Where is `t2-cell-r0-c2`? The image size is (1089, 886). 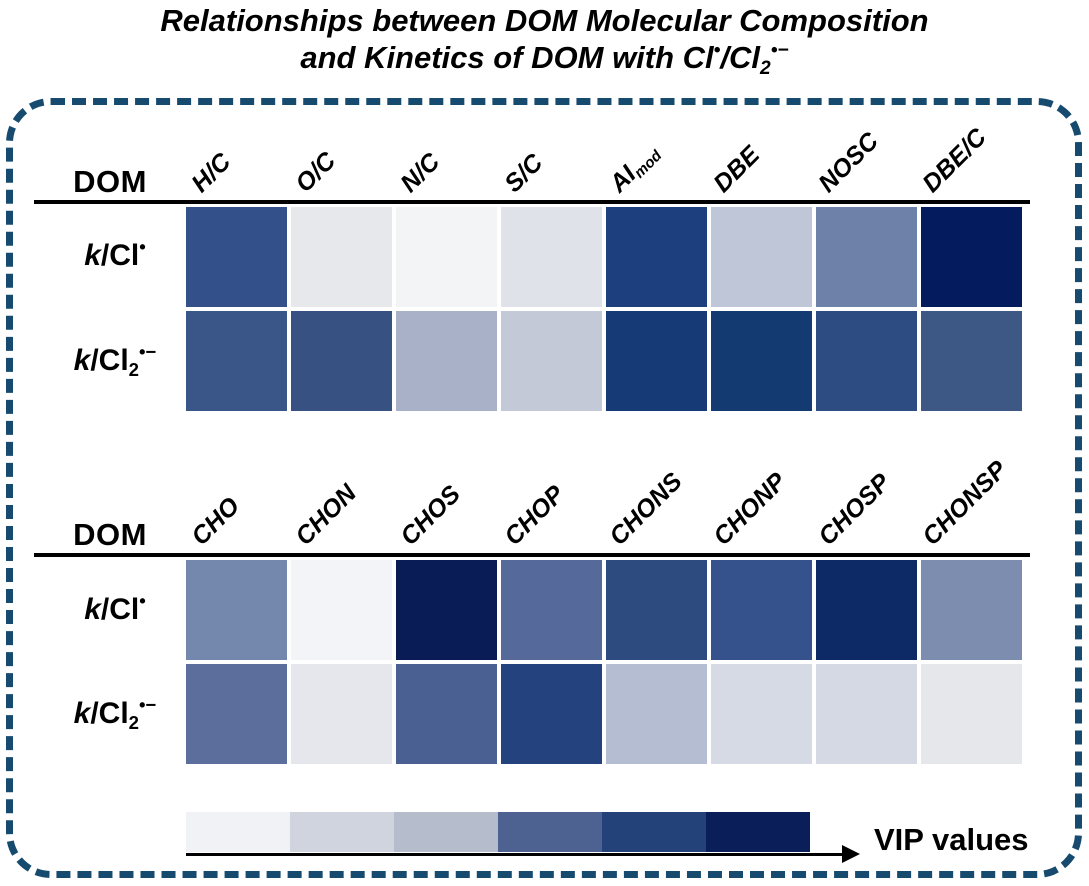
t2-cell-r0-c2 is located at coordinates (446, 610).